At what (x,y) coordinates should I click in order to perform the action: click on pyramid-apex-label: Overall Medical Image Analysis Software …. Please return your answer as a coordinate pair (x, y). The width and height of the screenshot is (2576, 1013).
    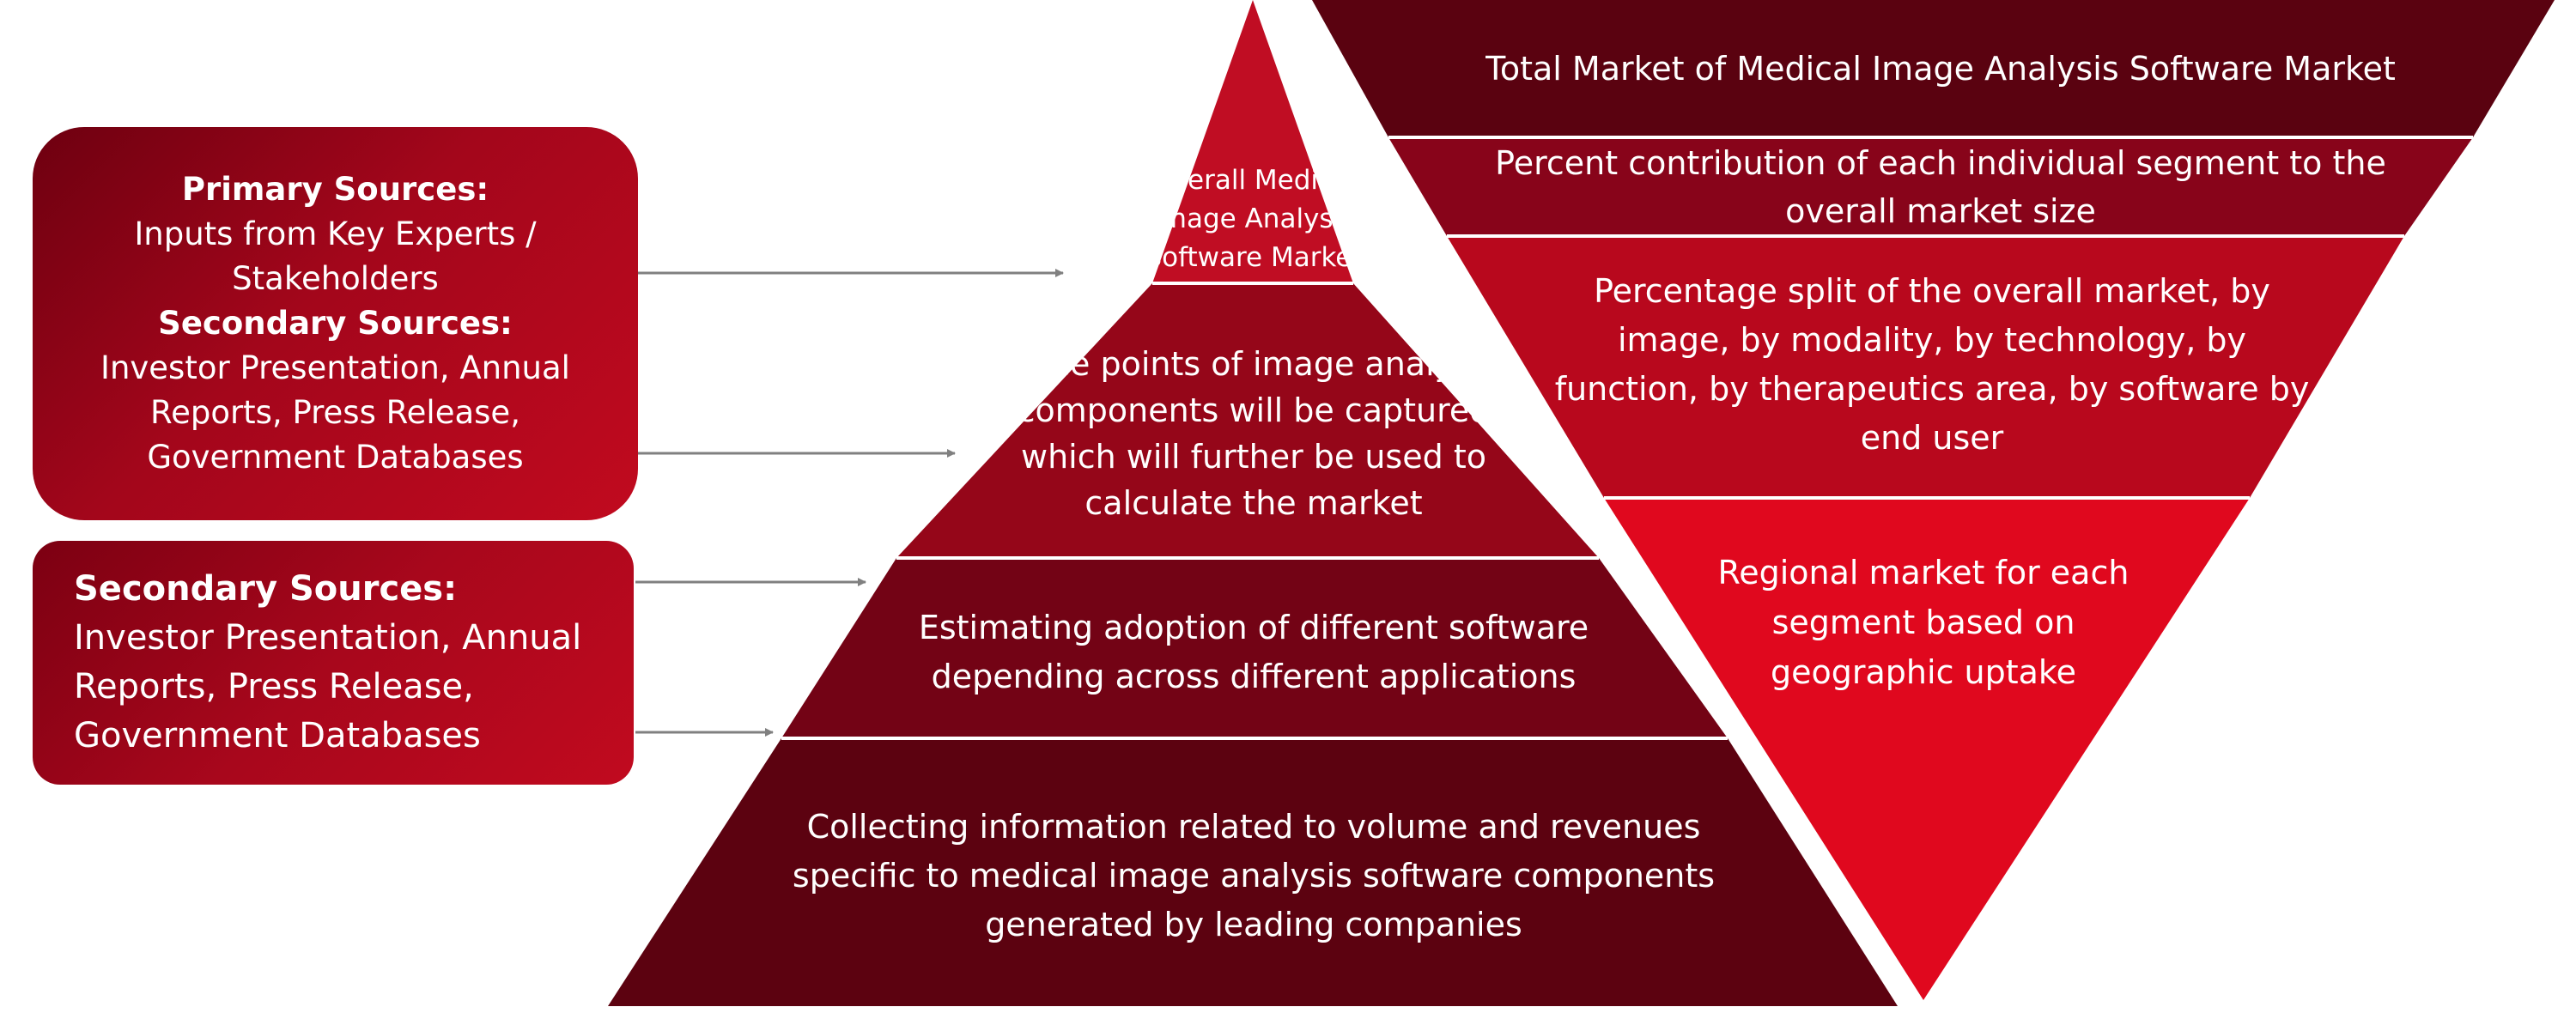
    Looking at the image, I should click on (1254, 219).